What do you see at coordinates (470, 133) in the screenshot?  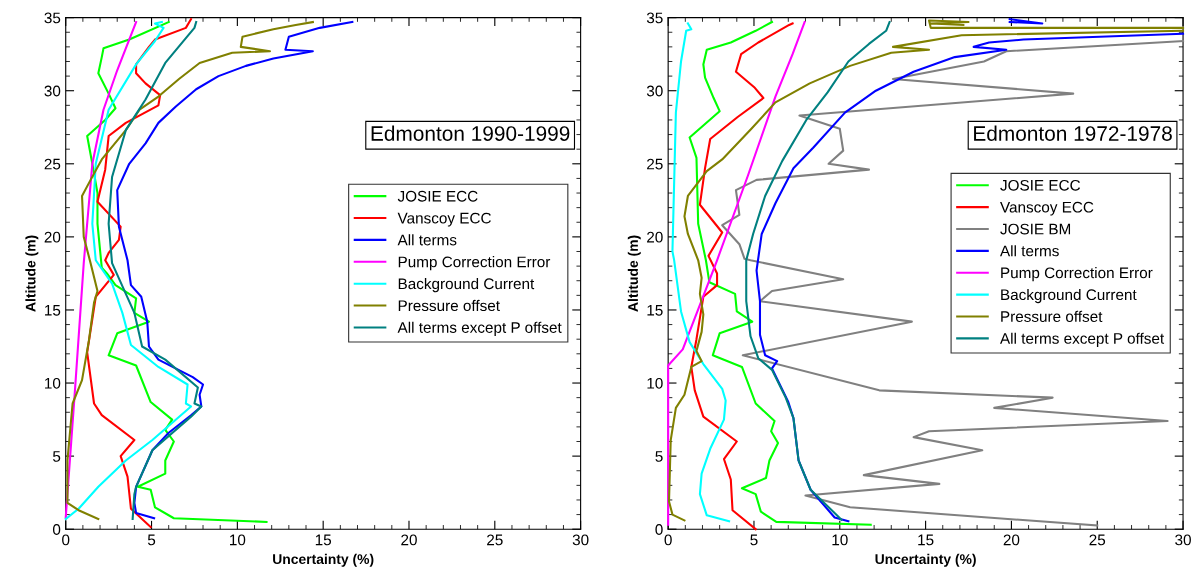 I see `annotation: Edmonton 1990-1999` at bounding box center [470, 133].